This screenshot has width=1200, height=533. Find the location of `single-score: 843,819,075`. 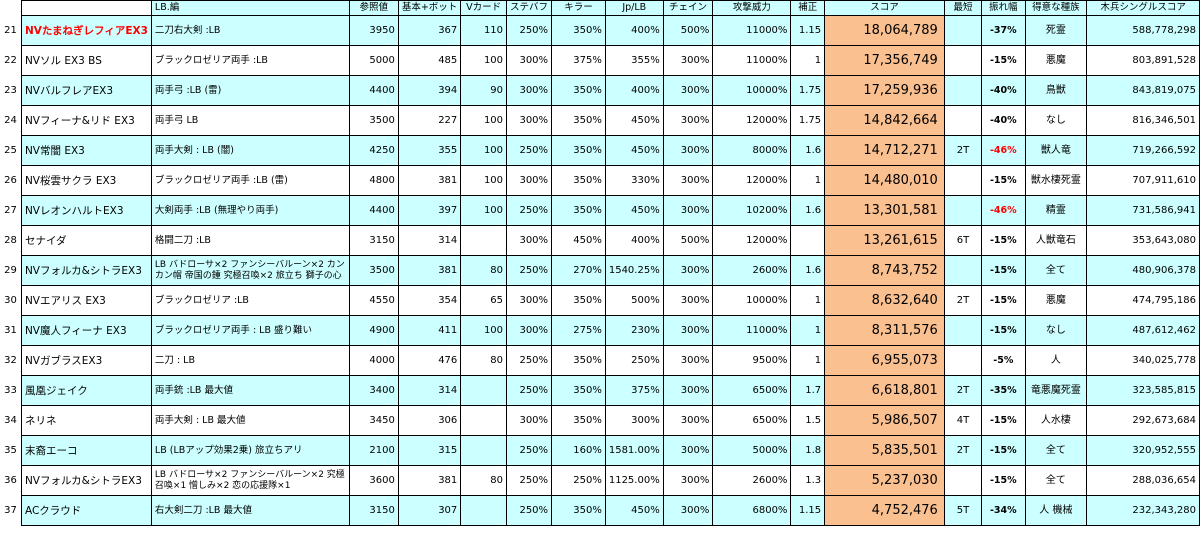

single-score: 843,819,075 is located at coordinates (1143, 90).